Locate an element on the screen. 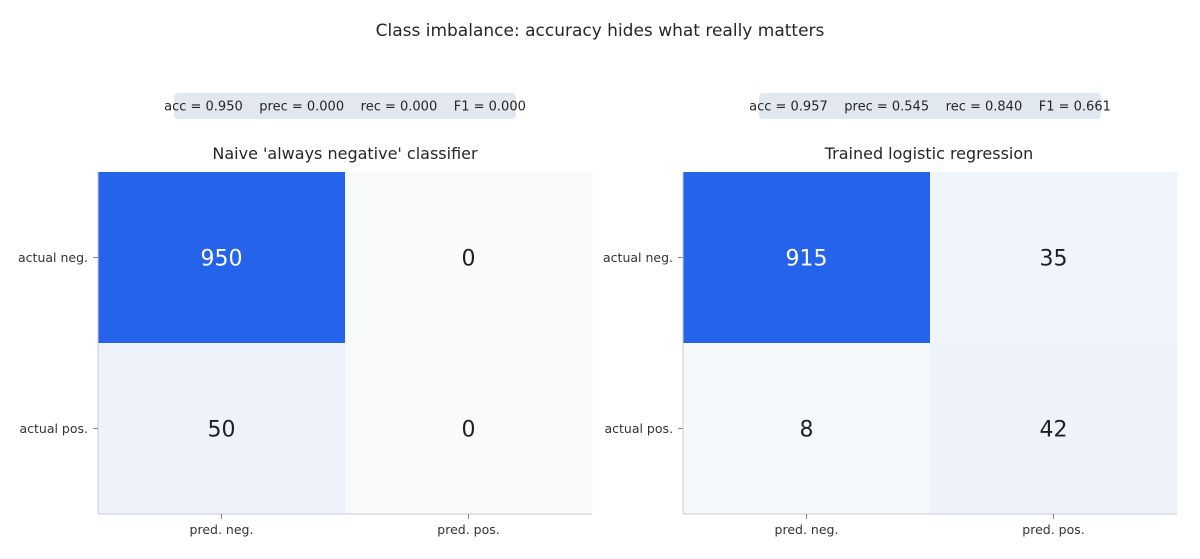 The image size is (1200, 559). cell-value-label: 950 is located at coordinates (222, 259).